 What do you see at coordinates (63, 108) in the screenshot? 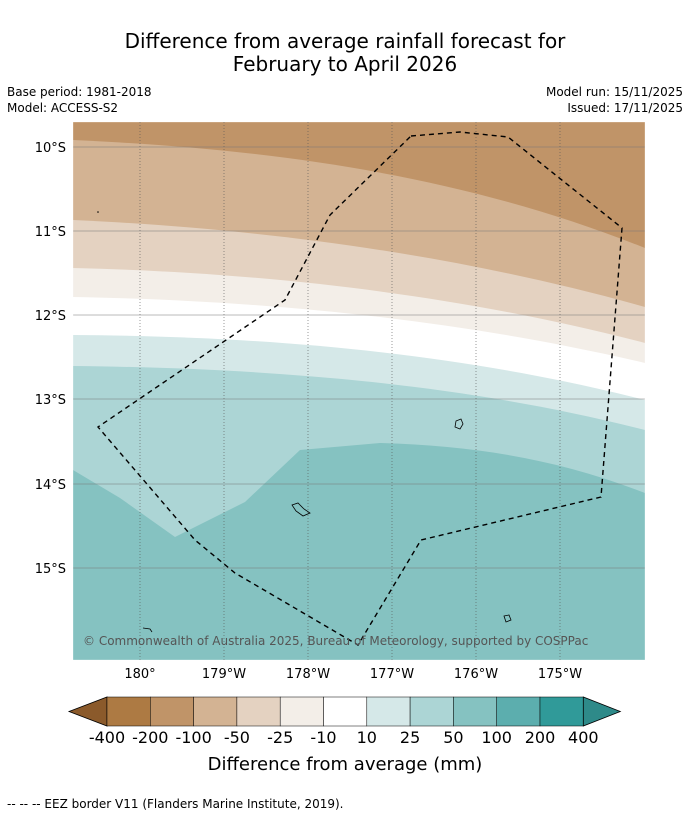
I see `model-name: Model: ACCESS-S2` at bounding box center [63, 108].